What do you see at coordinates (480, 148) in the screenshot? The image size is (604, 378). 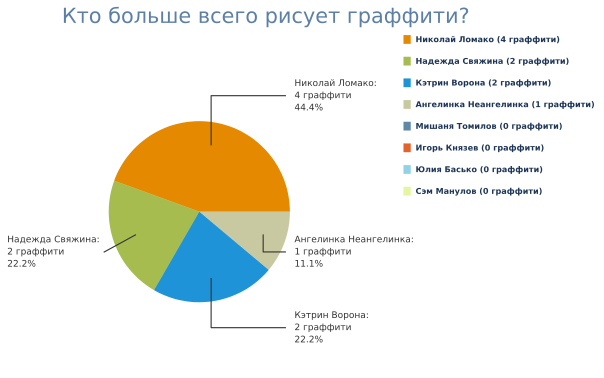 I see `legend-label: Игорь Князев (0 граффити)` at bounding box center [480, 148].